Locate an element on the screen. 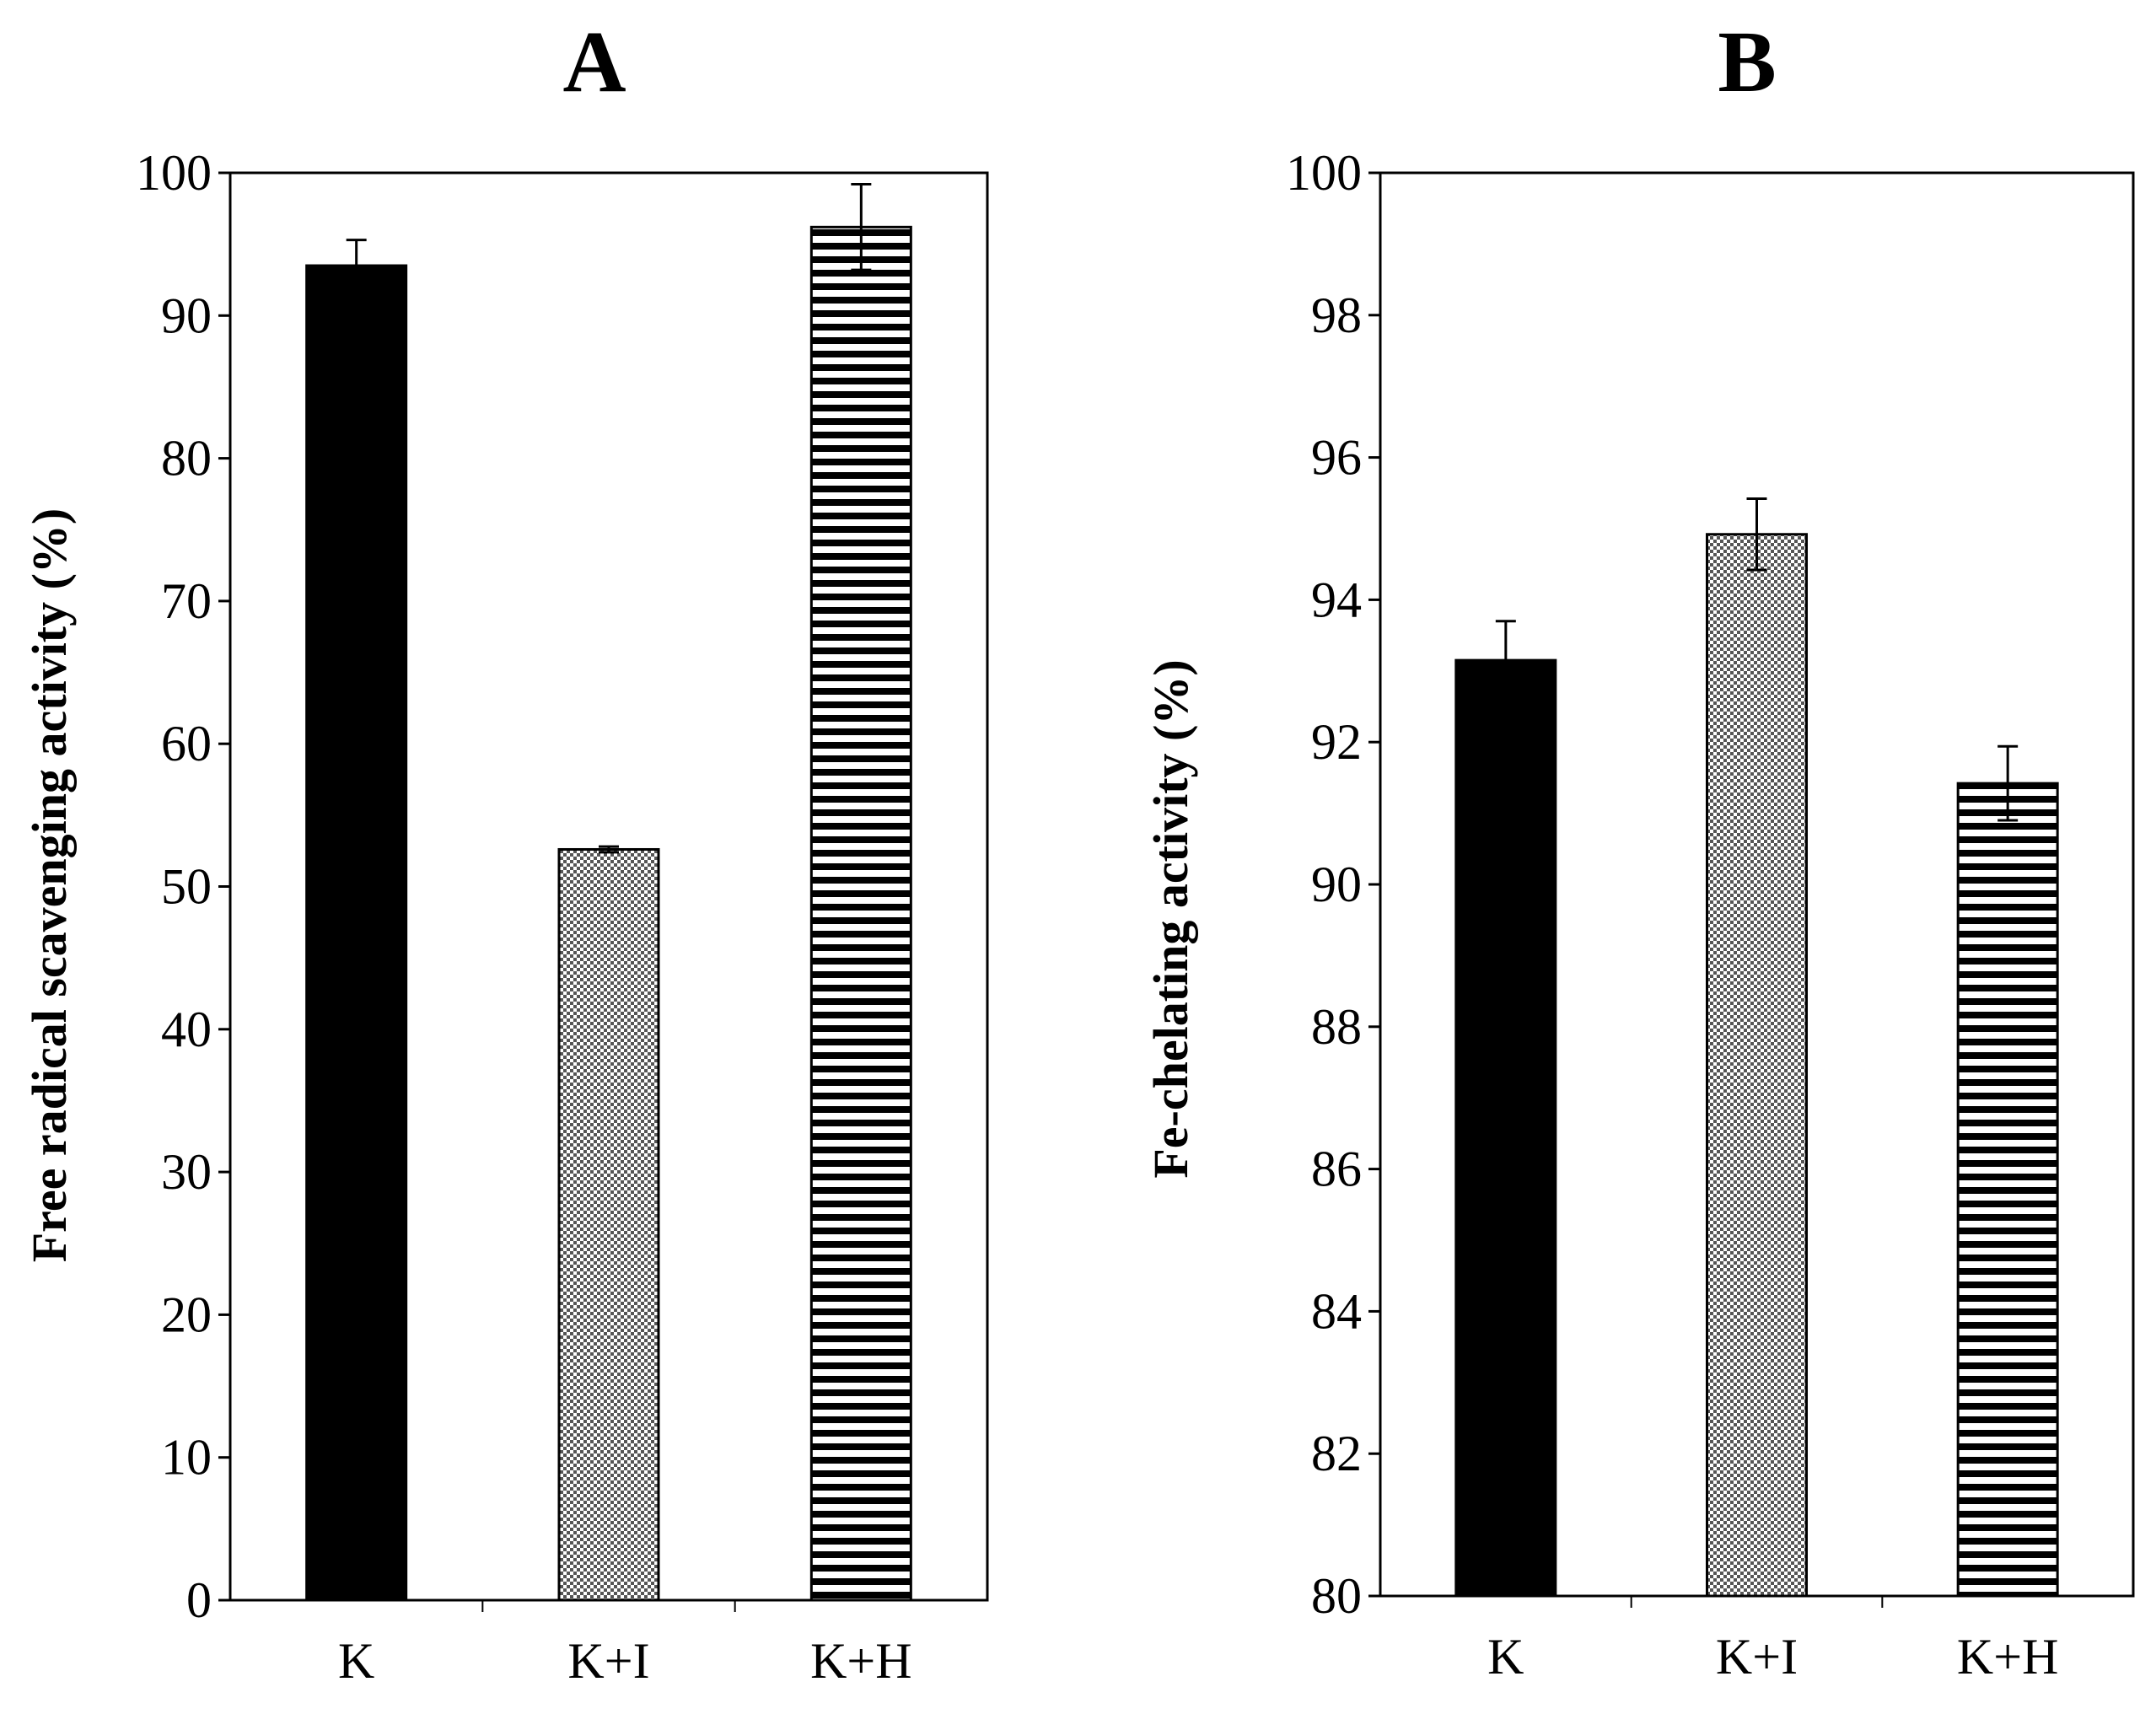 This screenshot has height=1714, width=2156. y-tick-label: 0 is located at coordinates (199, 1600).